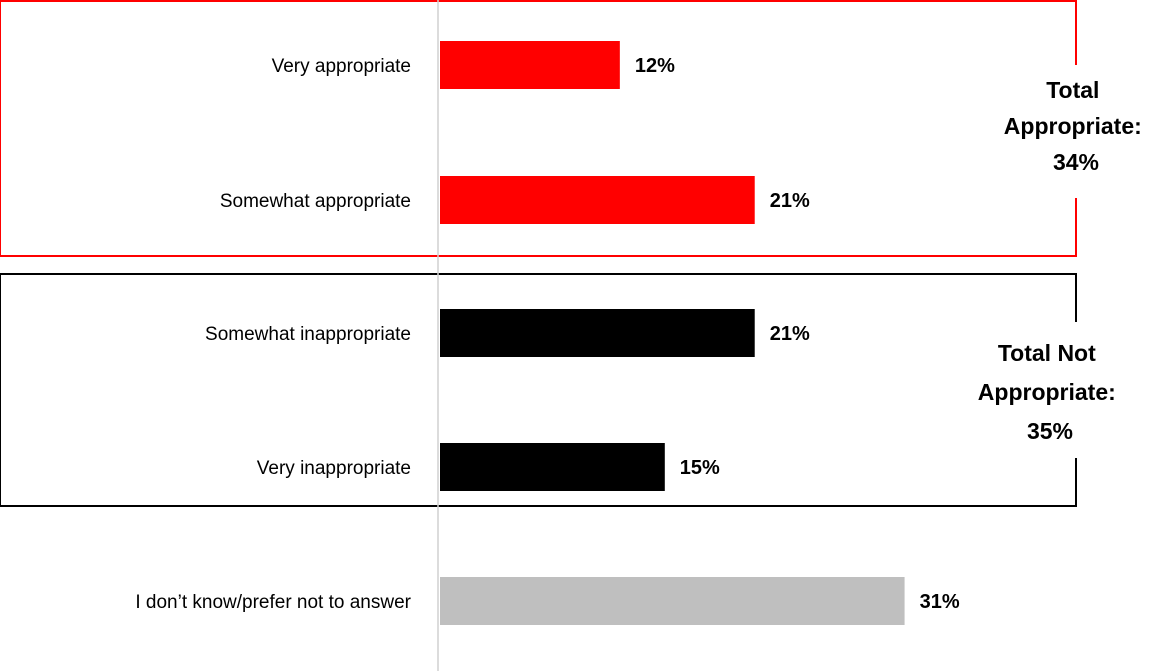 The height and width of the screenshot is (671, 1172). Describe the element at coordinates (1072, 90) in the screenshot. I see `appropriate-total-line-1: Total` at that location.